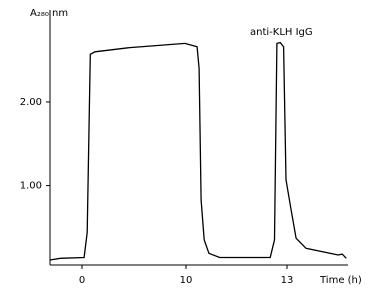  Describe the element at coordinates (186, 280) in the screenshot. I see `x-tick-label: 10` at that location.